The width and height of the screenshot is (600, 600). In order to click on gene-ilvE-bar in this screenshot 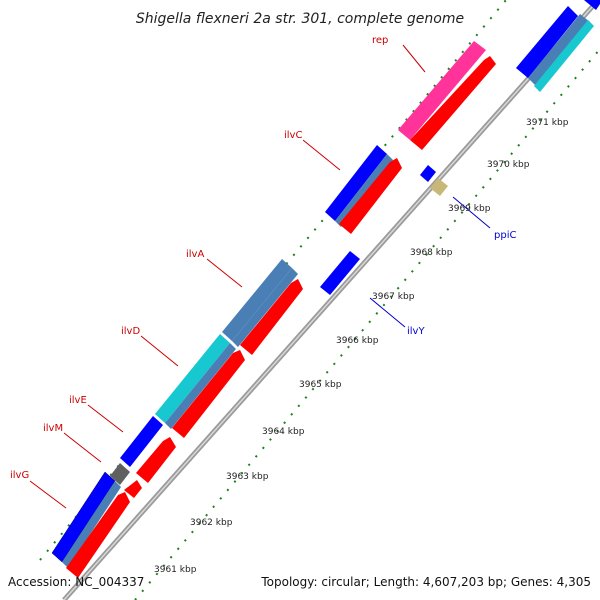, I will do `click(141, 441)`.